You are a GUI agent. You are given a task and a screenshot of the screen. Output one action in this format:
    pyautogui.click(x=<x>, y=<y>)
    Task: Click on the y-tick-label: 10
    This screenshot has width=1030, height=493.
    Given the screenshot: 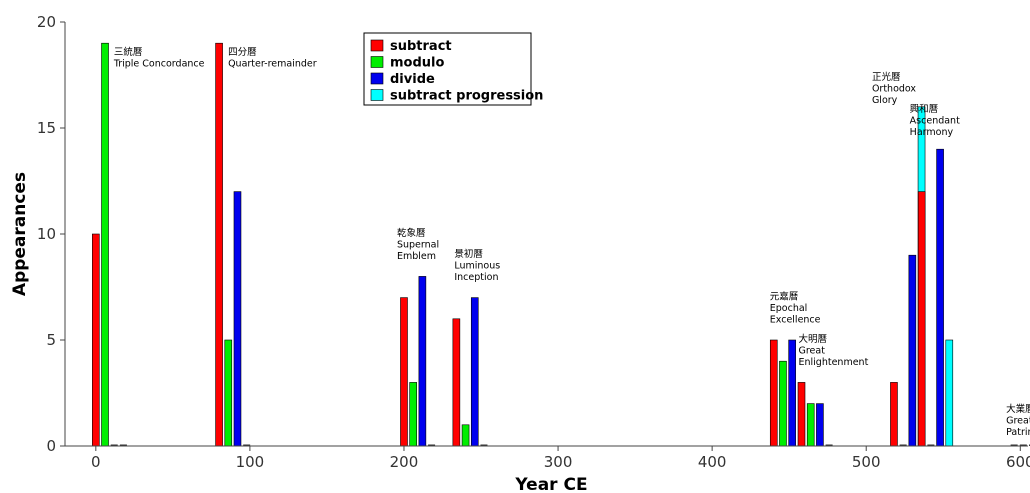 What is the action you would take?
    pyautogui.click(x=46, y=234)
    